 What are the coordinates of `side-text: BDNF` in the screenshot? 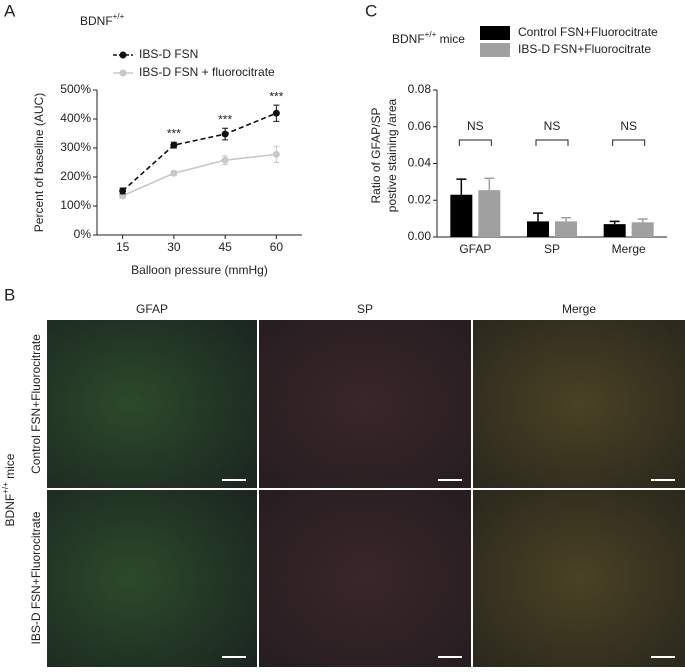 It's located at (10, 510).